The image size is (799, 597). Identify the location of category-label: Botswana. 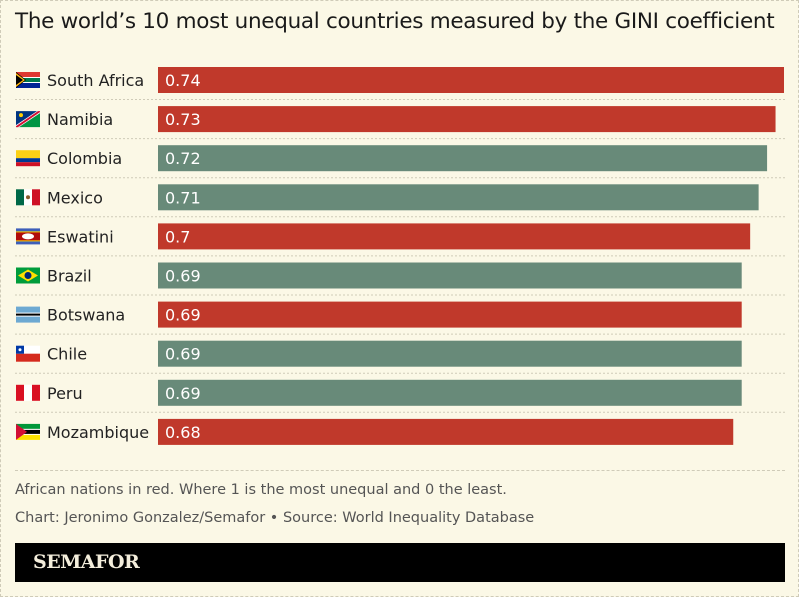
(86, 315).